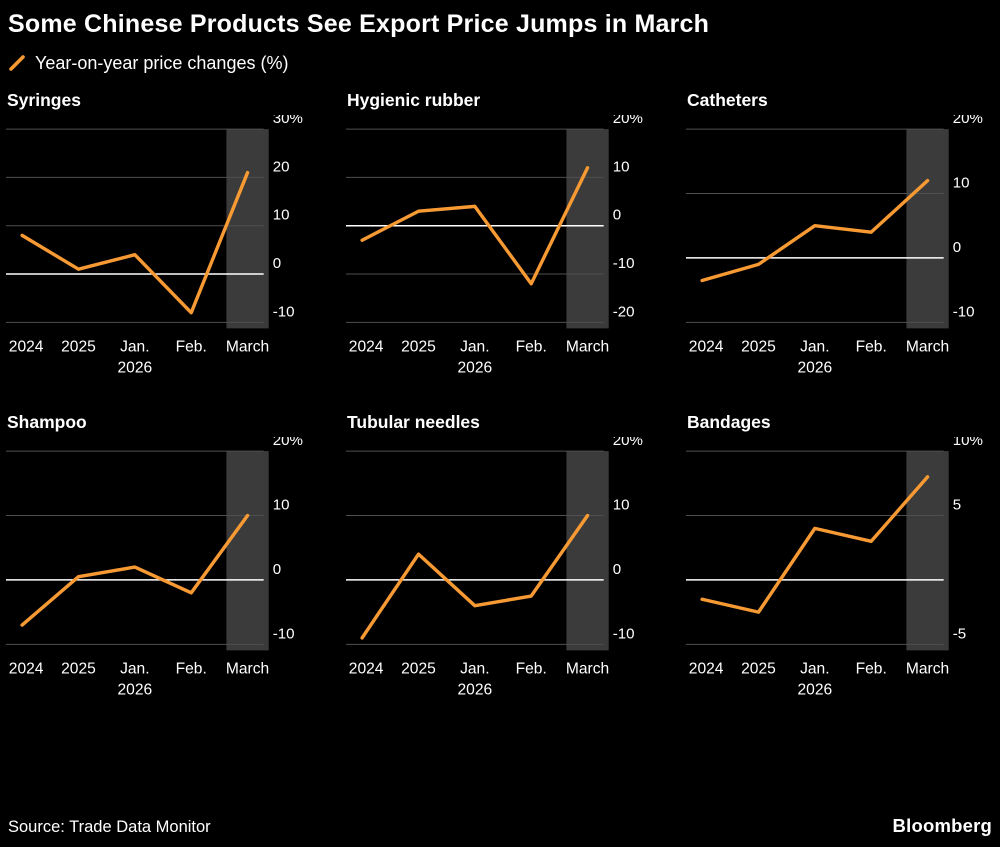  I want to click on chart-title: Shampoo, so click(47, 422).